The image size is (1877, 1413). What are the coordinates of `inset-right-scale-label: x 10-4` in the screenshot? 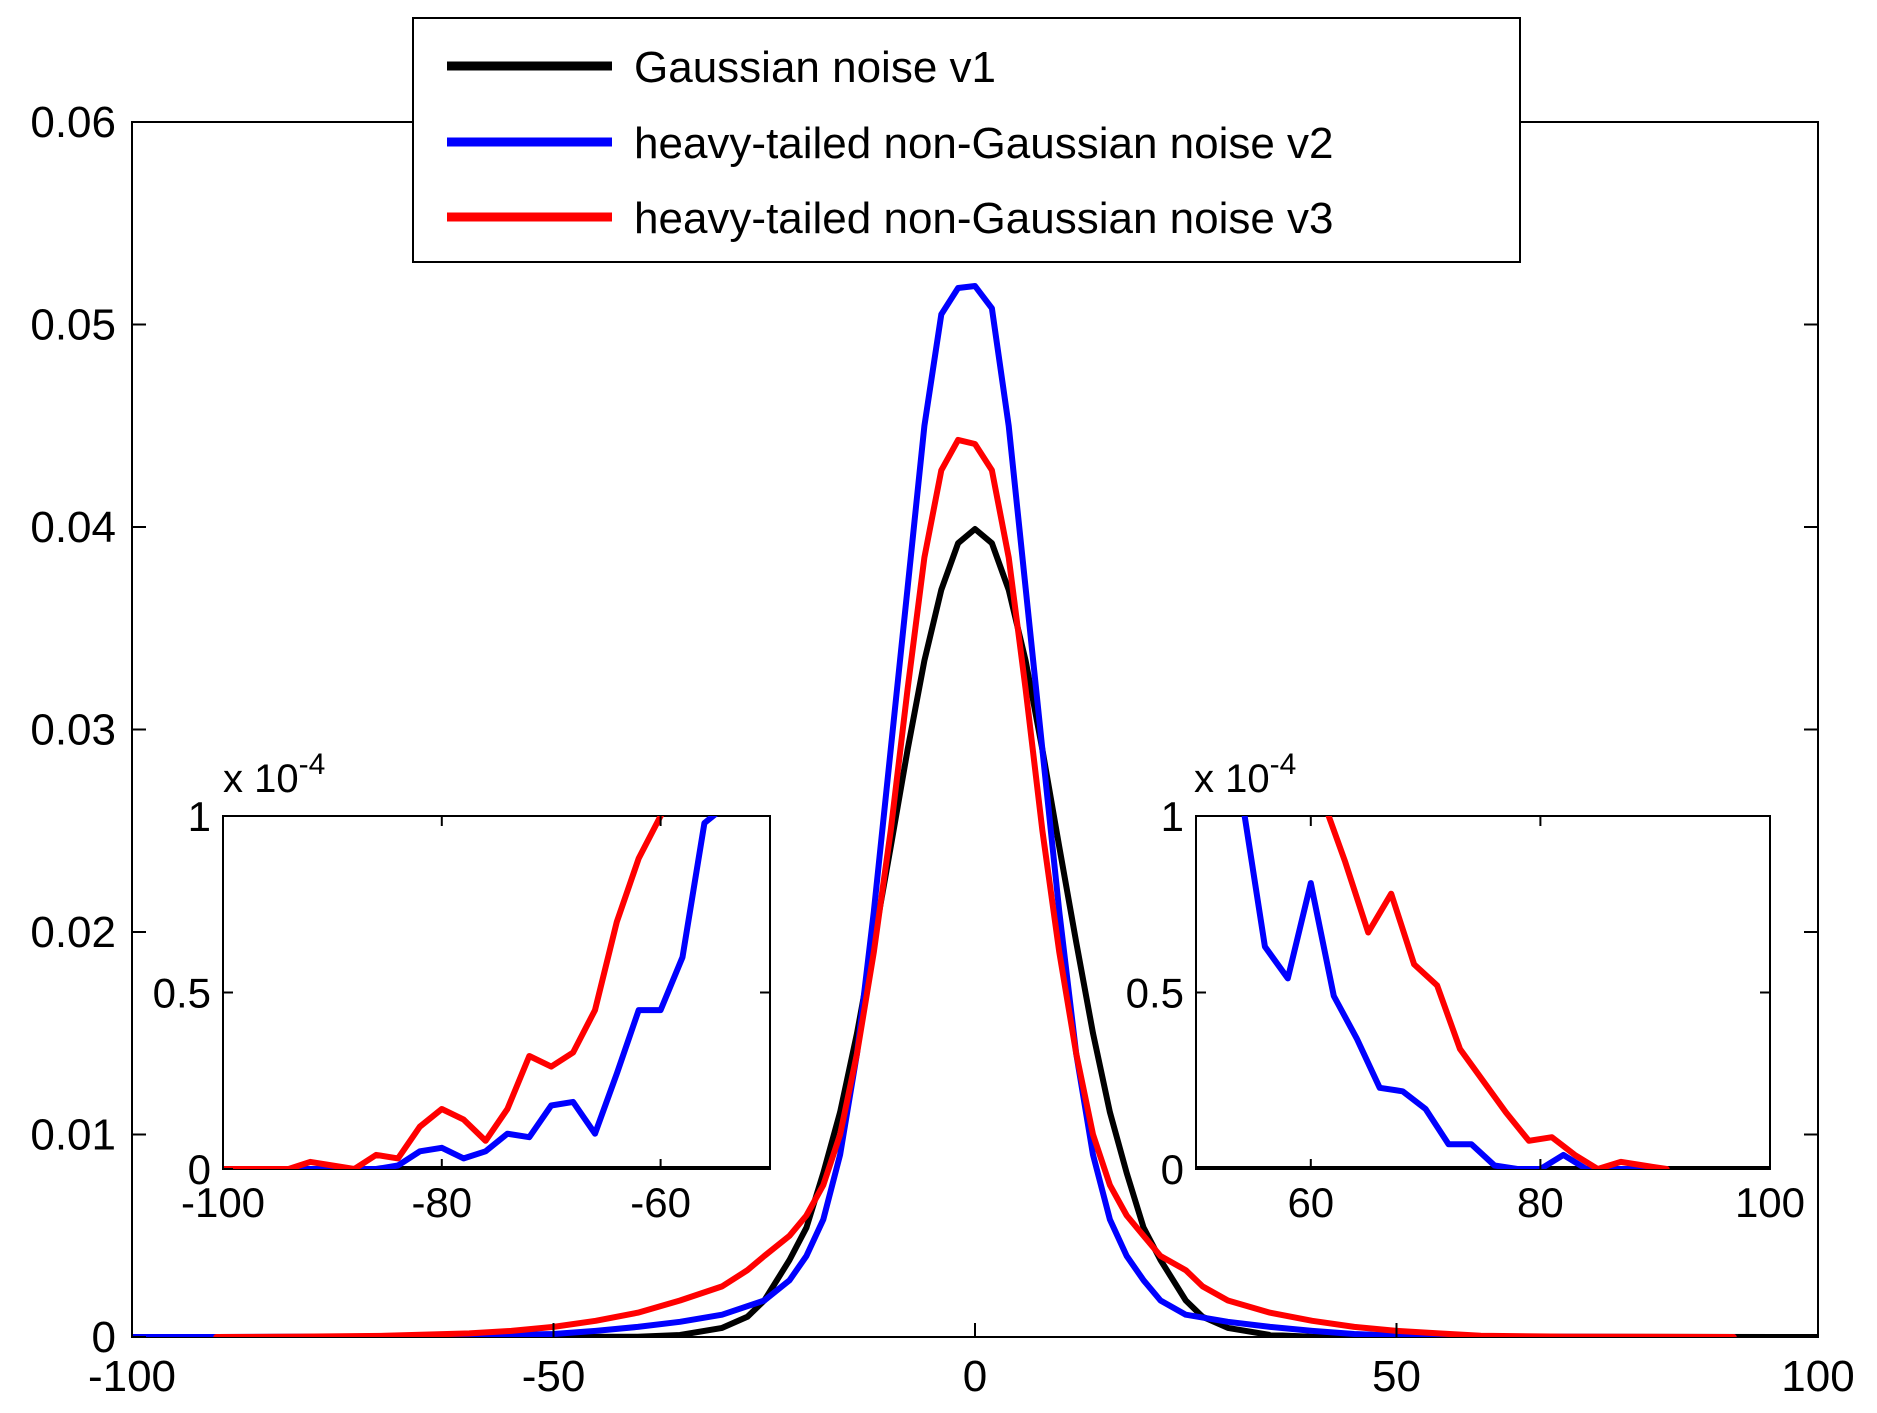 It's located at (1245, 774).